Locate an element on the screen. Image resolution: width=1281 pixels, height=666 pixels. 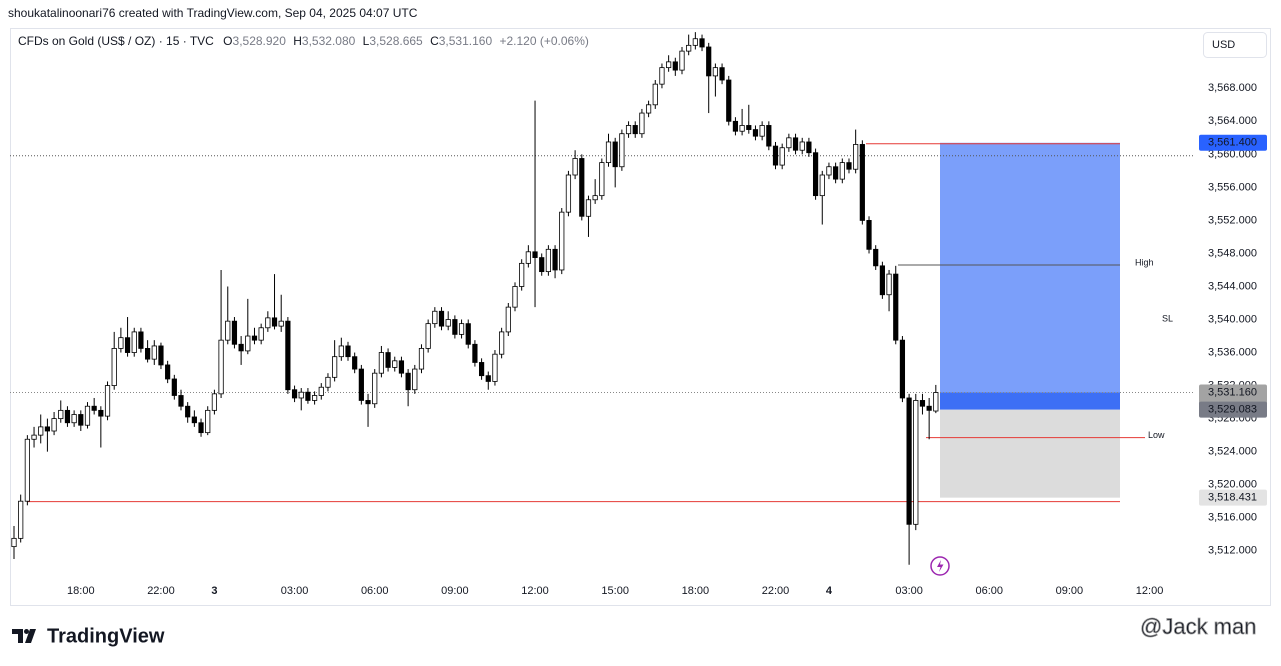
legend-value: 3,528.665 is located at coordinates (396, 41).